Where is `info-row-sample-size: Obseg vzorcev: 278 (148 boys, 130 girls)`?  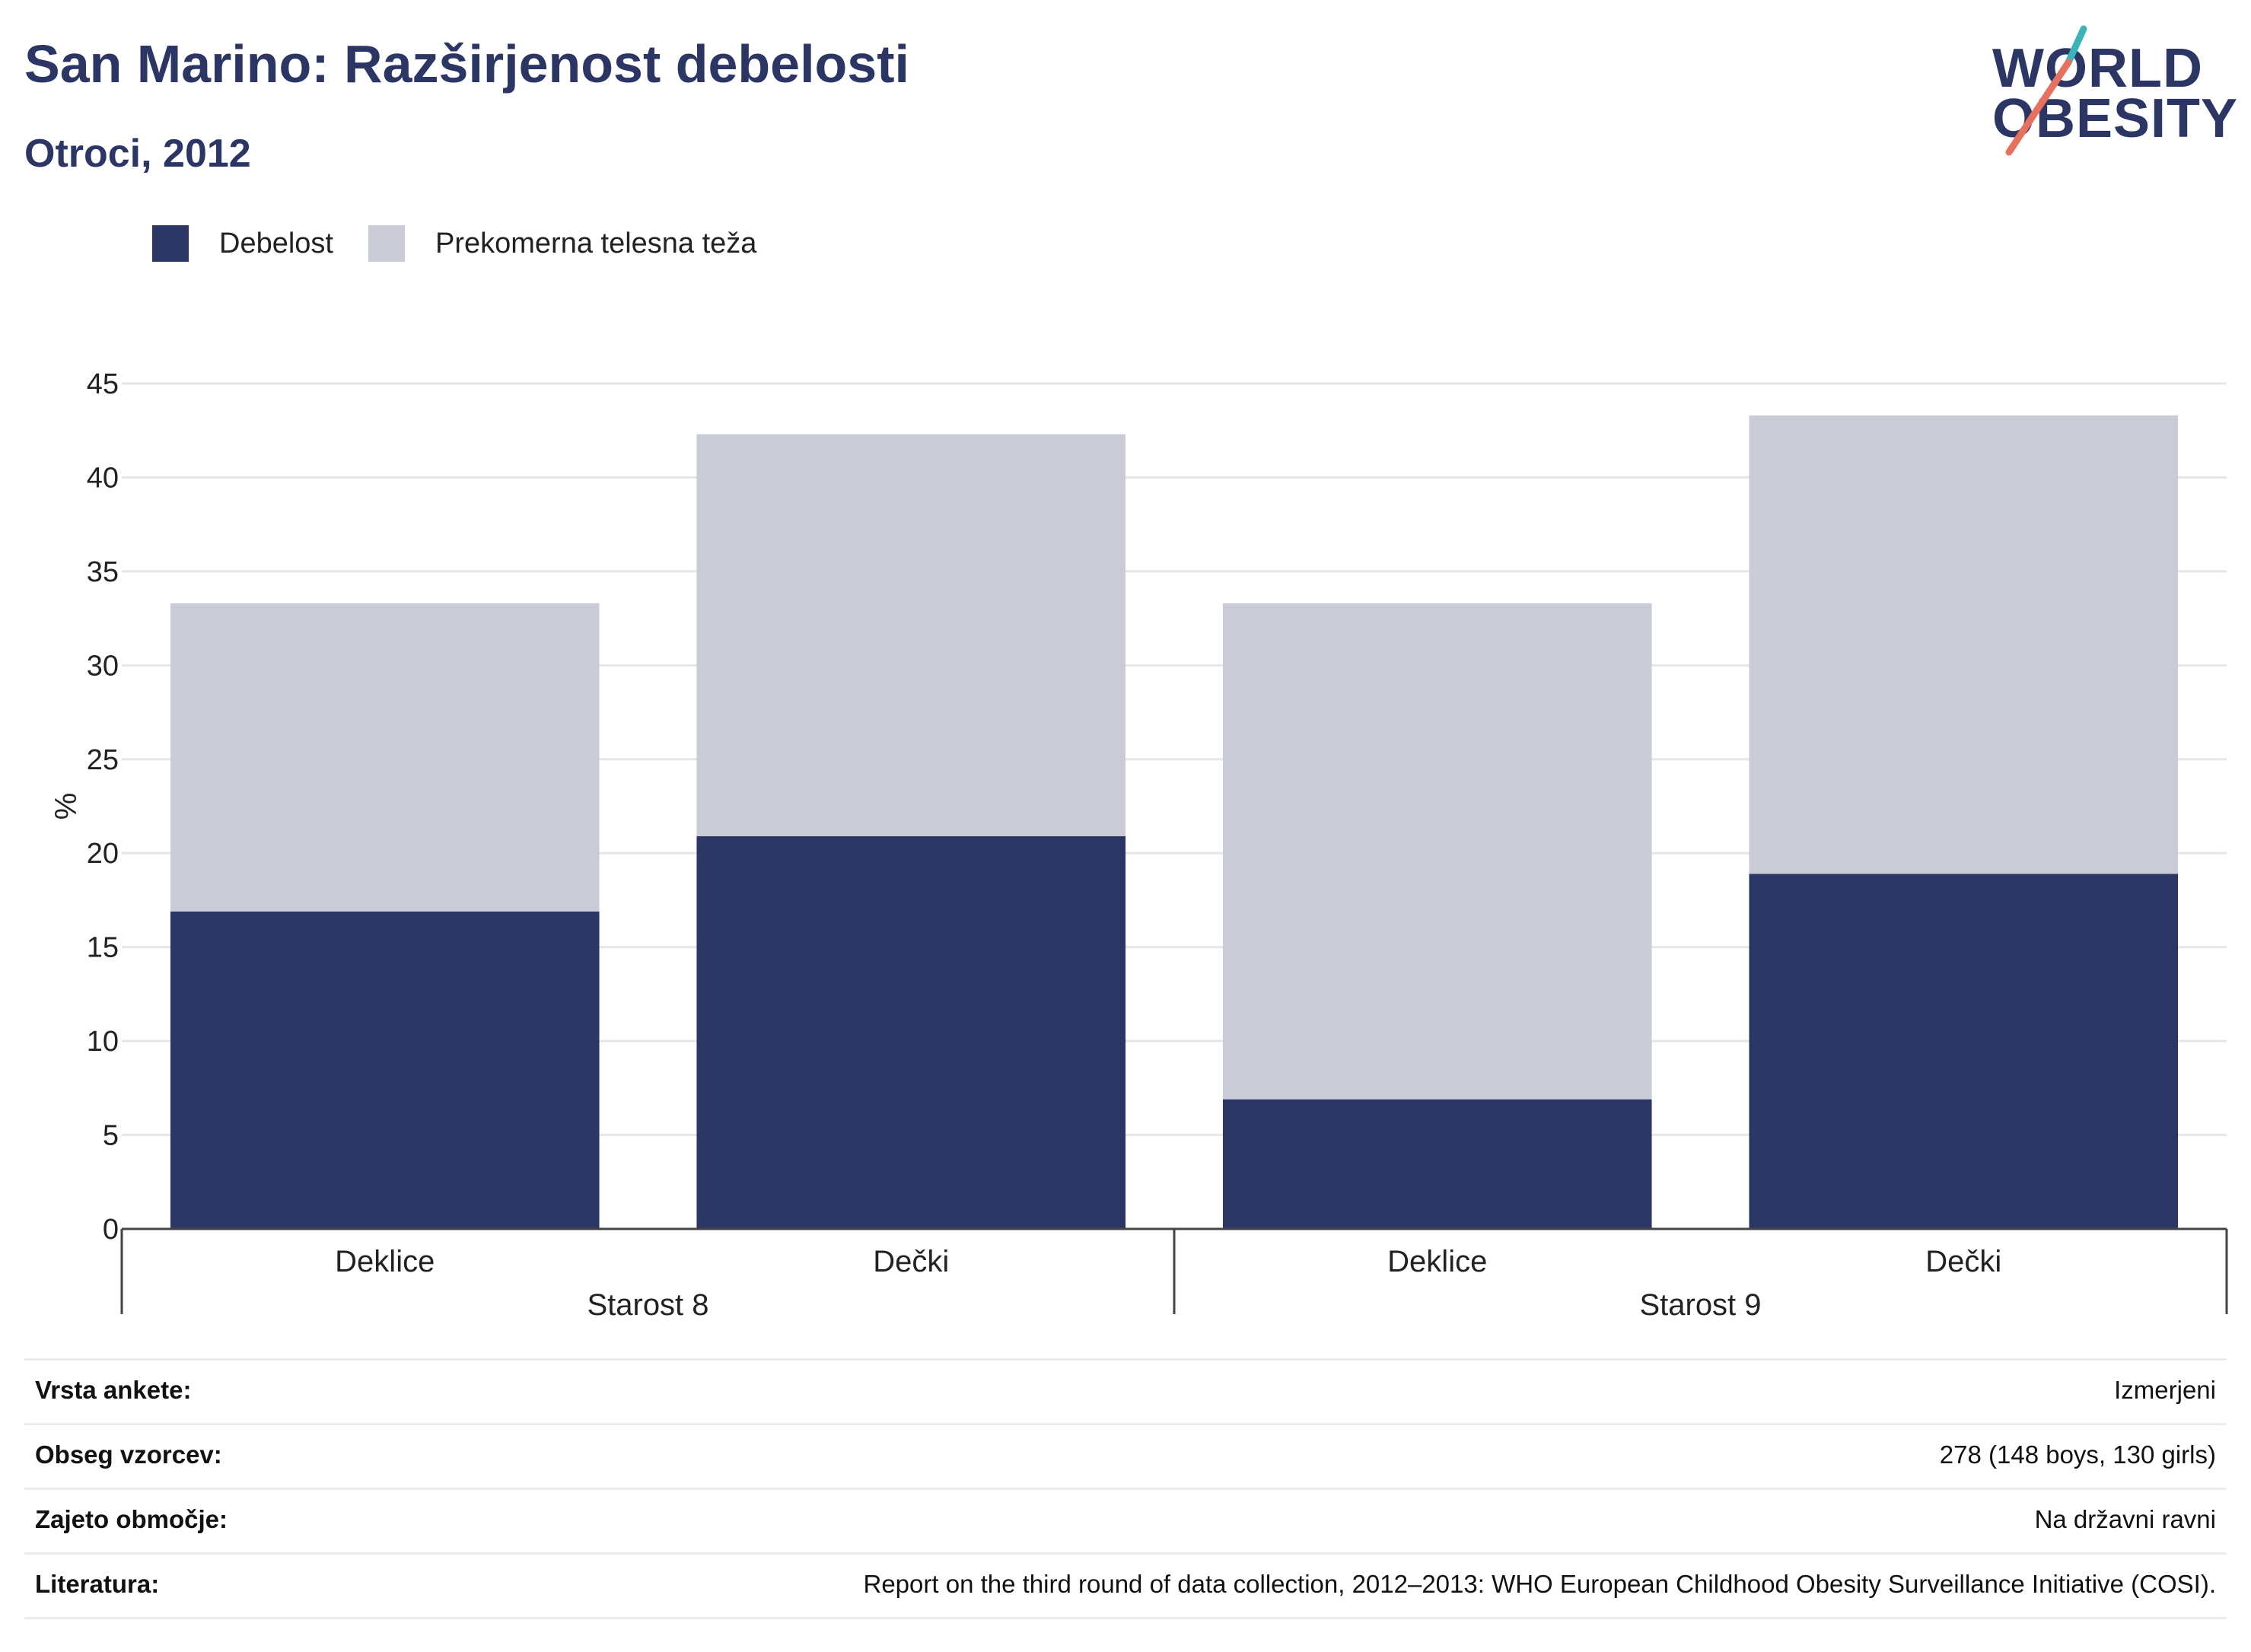 info-row-sample-size: Obseg vzorcev: 278 (148 boys, 130 girls) is located at coordinates (1125, 1455).